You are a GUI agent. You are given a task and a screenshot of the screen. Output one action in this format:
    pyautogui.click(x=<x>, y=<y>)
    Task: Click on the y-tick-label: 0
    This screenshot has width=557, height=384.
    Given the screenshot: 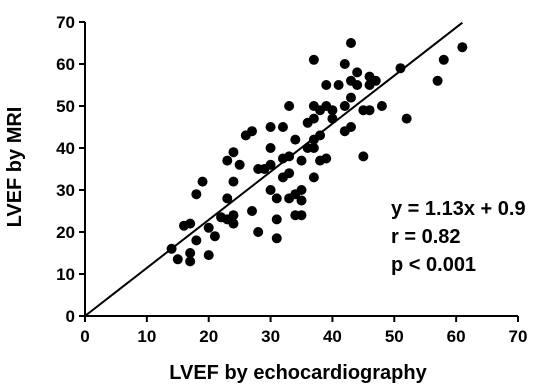 What is the action you would take?
    pyautogui.click(x=70, y=316)
    